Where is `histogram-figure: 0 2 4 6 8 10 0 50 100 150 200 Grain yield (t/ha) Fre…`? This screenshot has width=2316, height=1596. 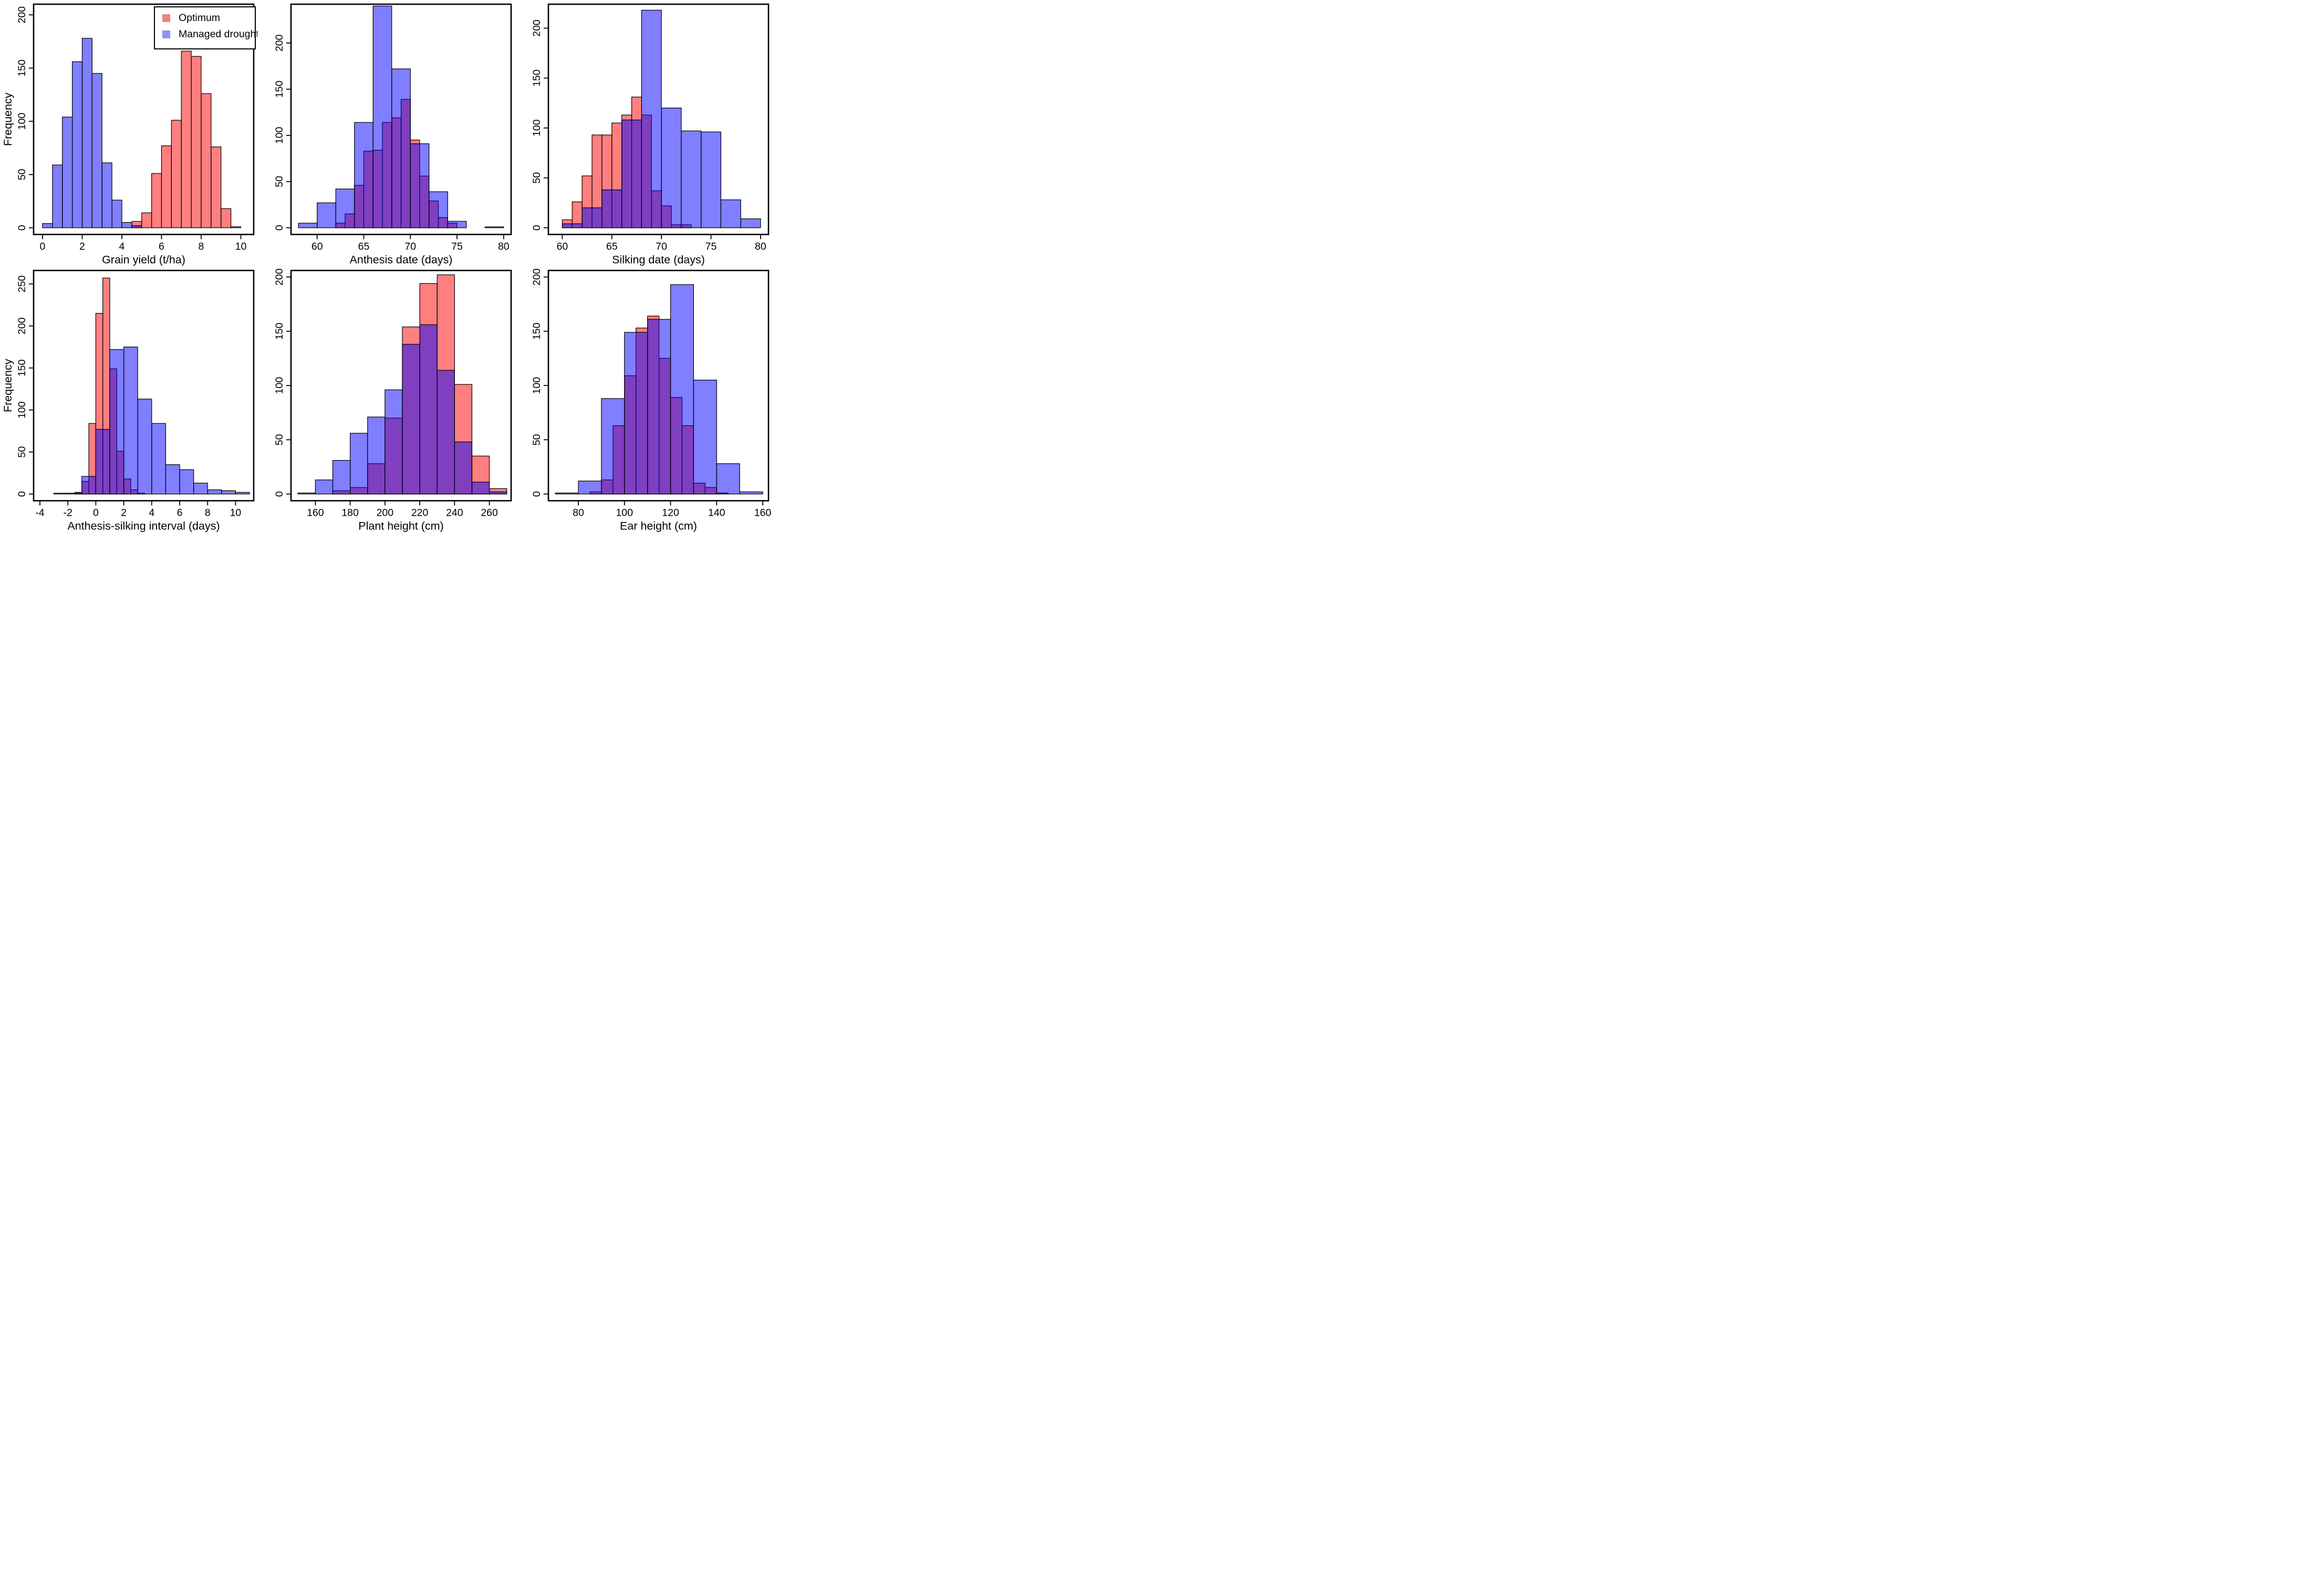
histogram-figure: 0 2 4 6 8 10 0 50 100 150 200 Grain yield (t/ha) Fre… is located at coordinates (386, 266).